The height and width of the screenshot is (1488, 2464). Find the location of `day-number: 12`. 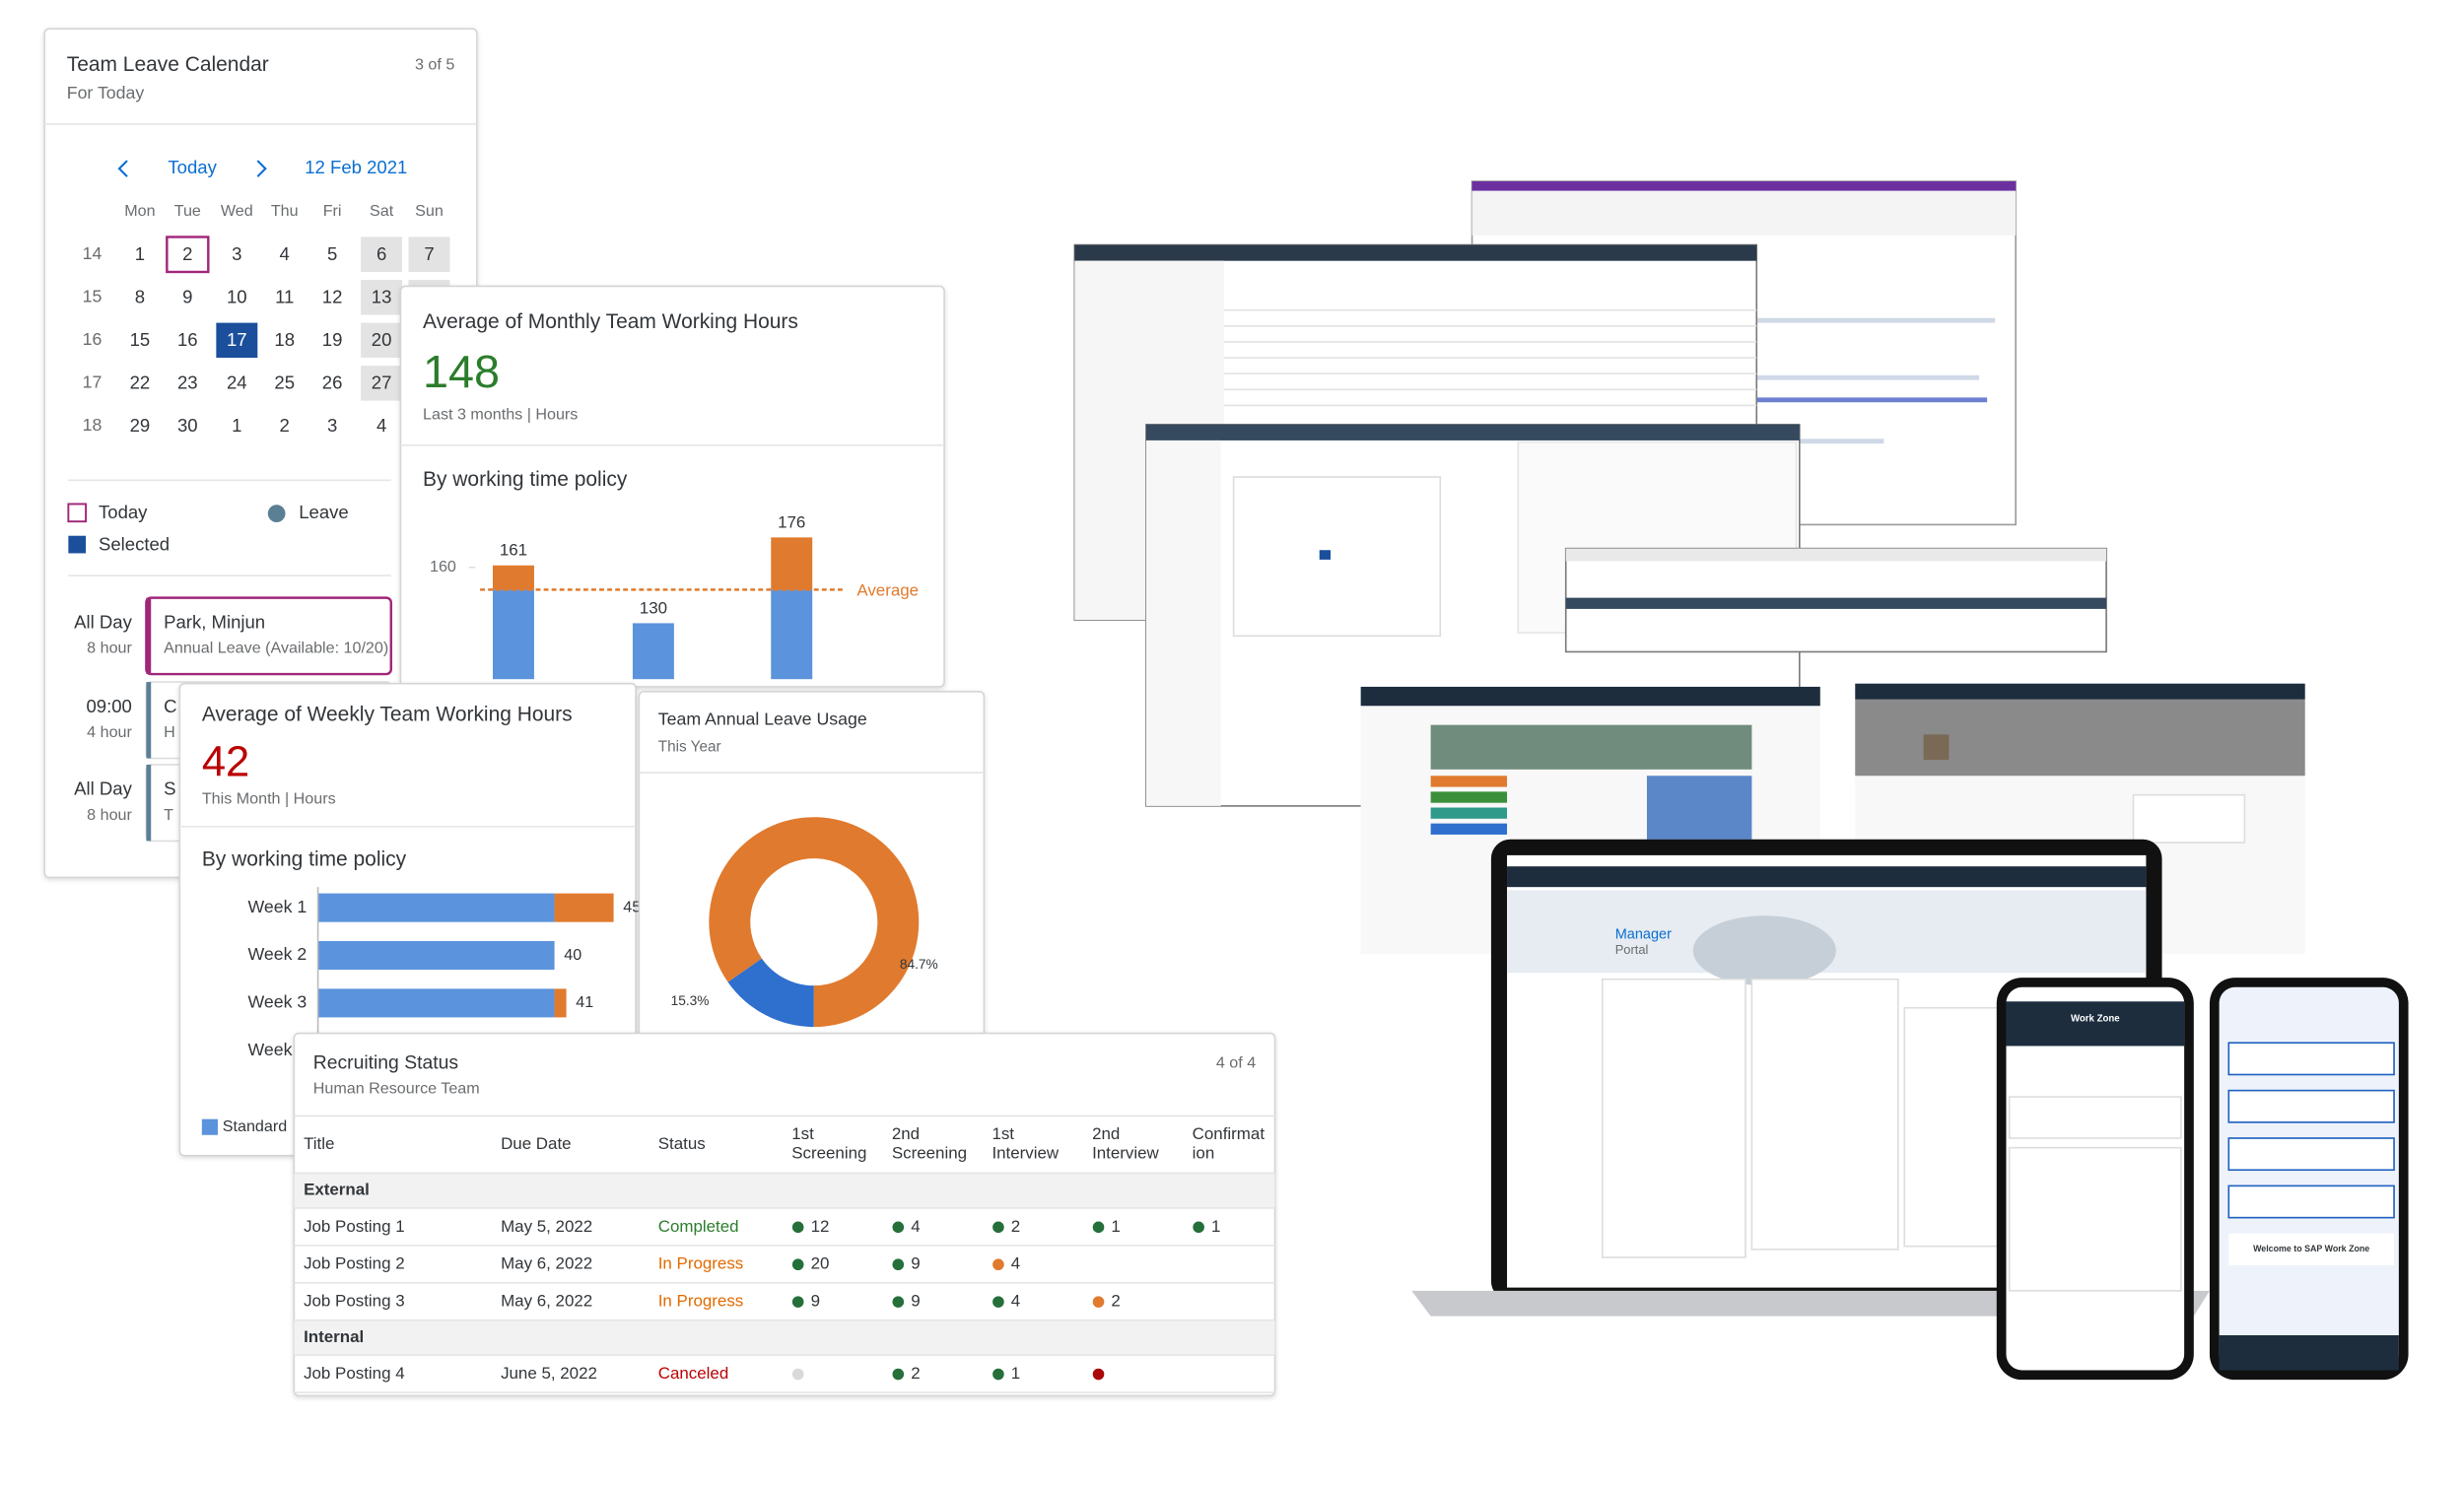

day-number: 12 is located at coordinates (332, 296).